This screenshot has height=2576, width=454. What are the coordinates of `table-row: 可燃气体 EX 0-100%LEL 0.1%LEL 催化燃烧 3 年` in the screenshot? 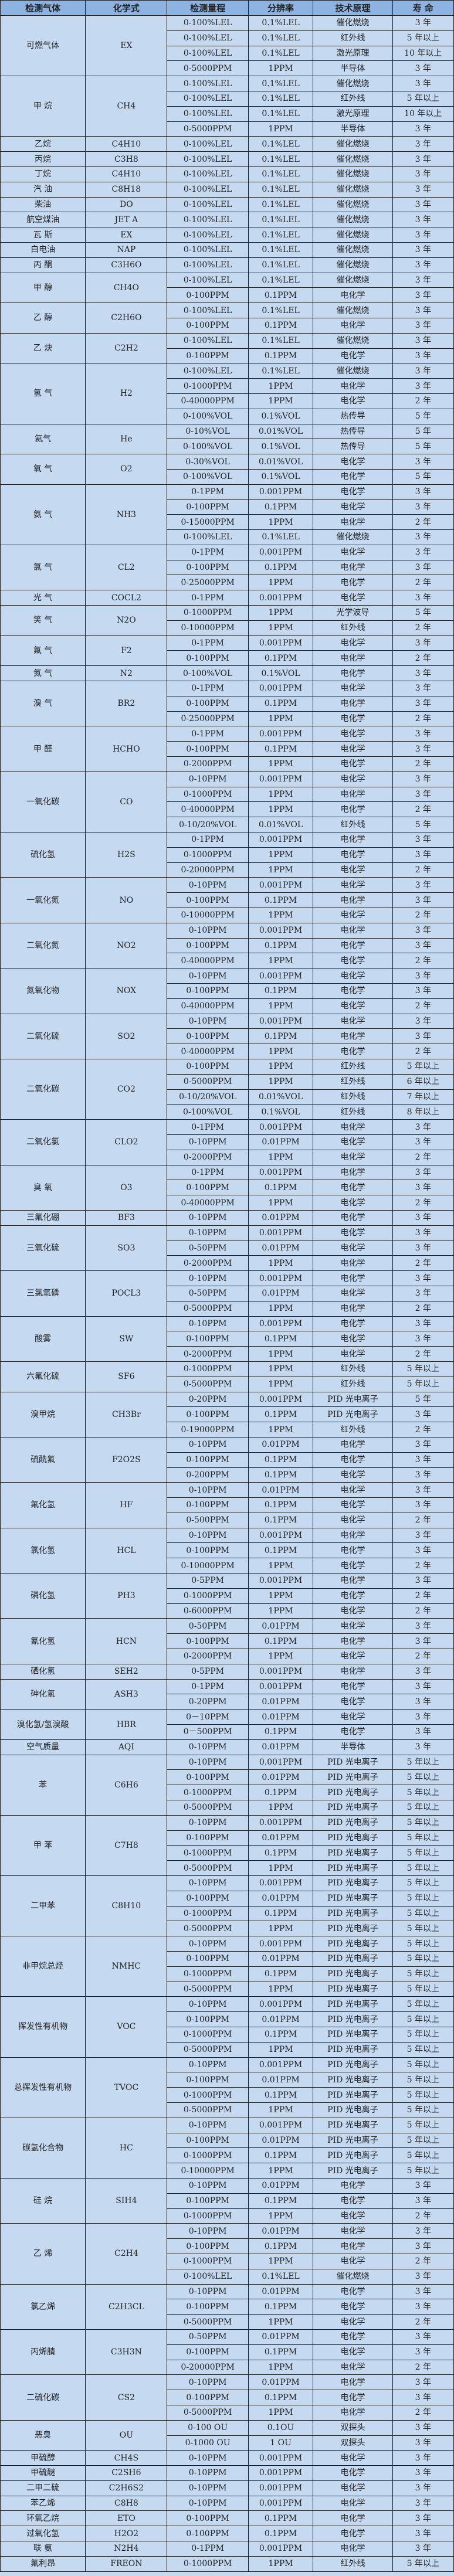 It's located at (227, 46).